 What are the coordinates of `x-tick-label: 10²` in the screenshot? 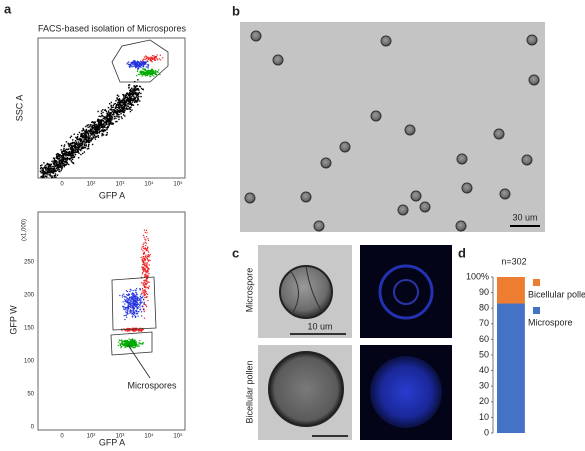 It's located at (91, 437).